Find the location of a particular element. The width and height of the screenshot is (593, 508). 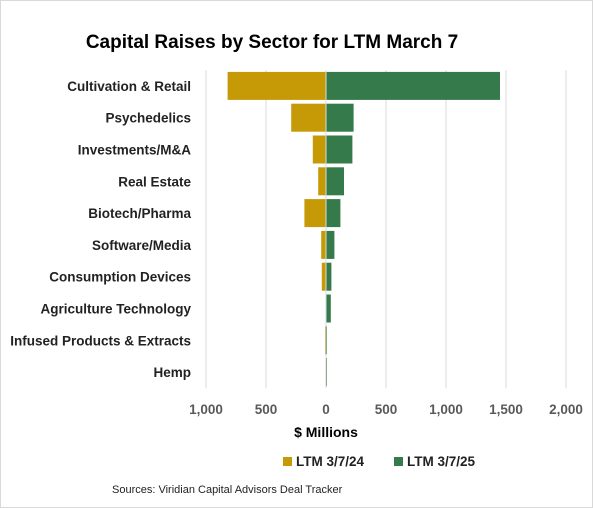

x-tick-labels: 1,000 500 0 500 1,000 1,500 2,000 is located at coordinates (386, 409).